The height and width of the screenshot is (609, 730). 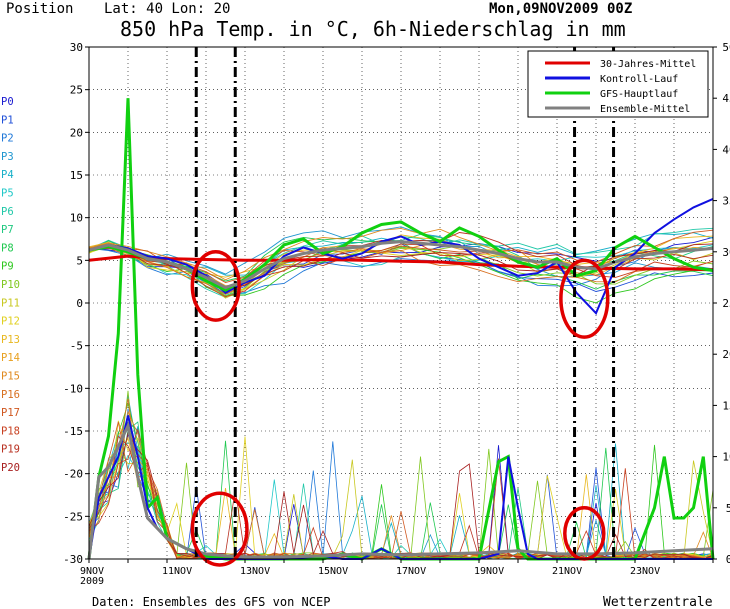 What do you see at coordinates (76, 47) in the screenshot?
I see `left-tick-label: 30` at bounding box center [76, 47].